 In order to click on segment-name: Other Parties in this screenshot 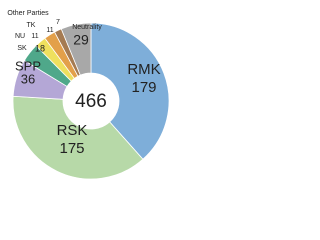, I will do `click(28, 13)`.